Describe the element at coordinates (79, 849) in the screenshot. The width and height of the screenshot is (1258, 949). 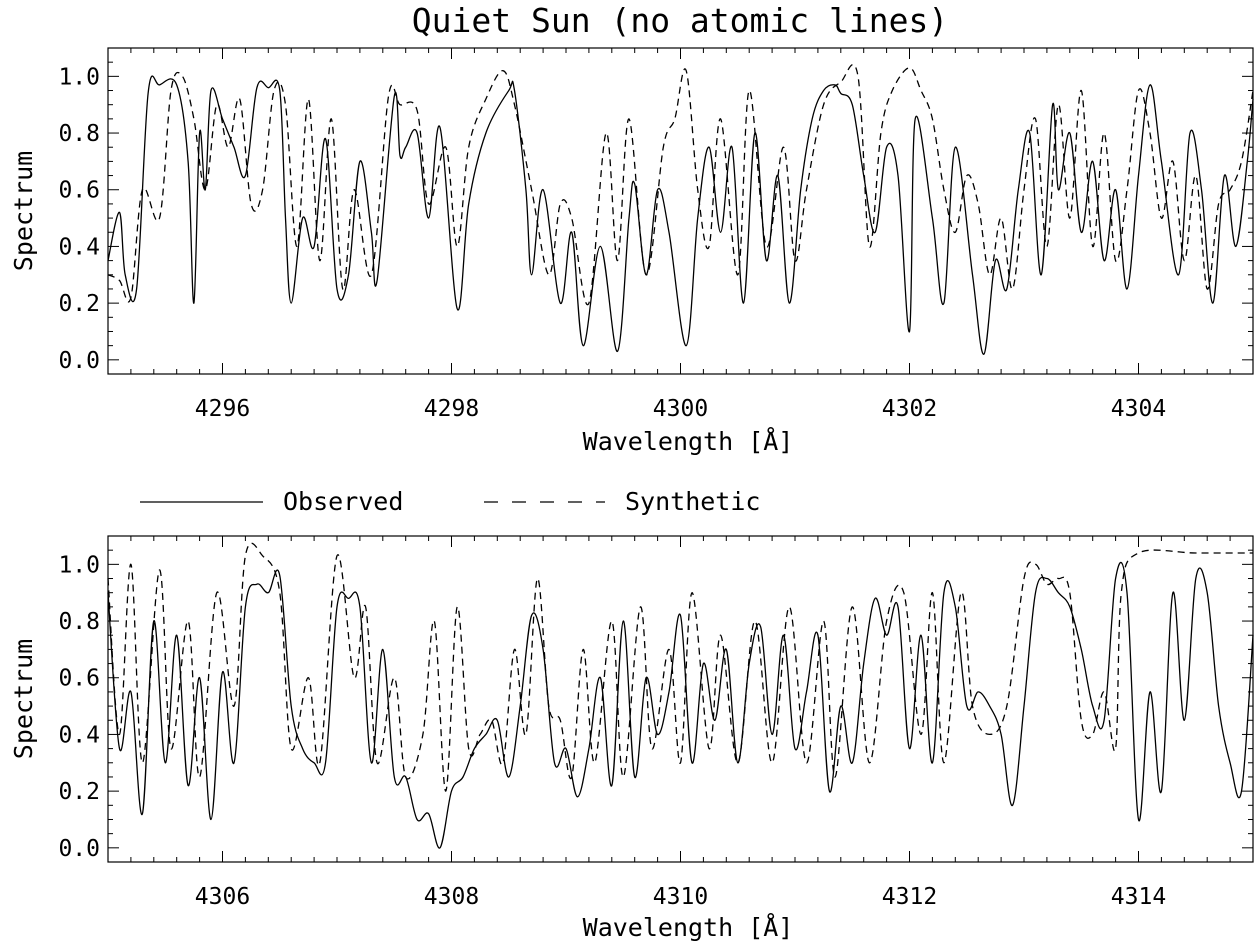
I see `bottom-y-tick-label: 0.0` at that location.